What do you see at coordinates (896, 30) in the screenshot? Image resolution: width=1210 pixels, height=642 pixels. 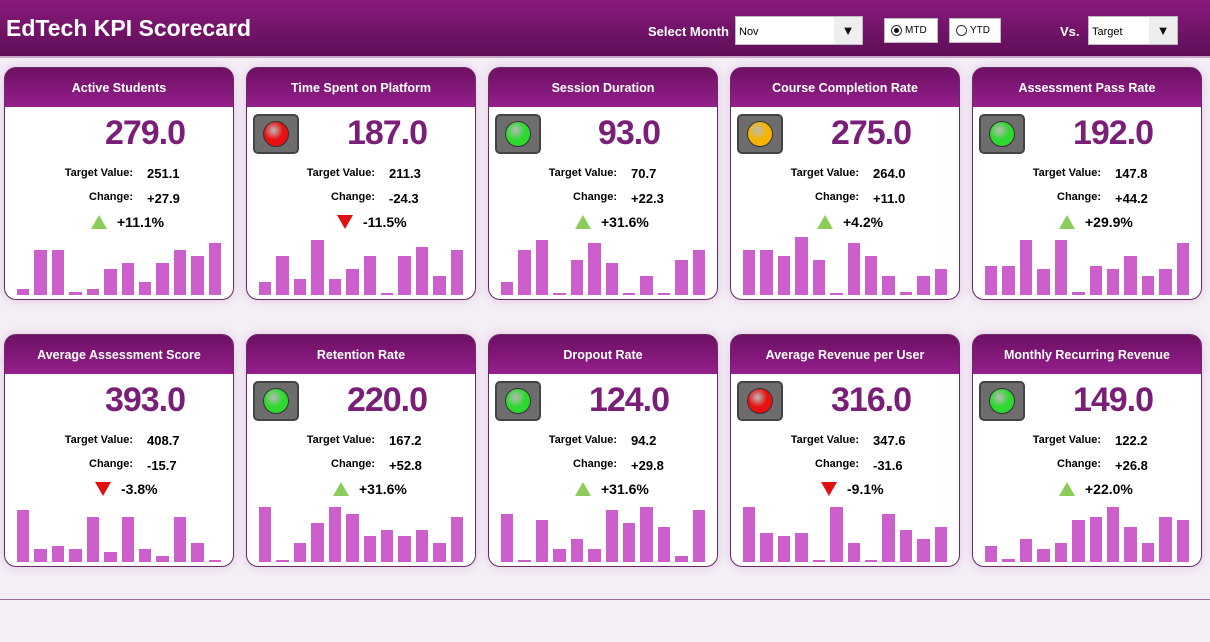 I see `radio-selected-icon` at bounding box center [896, 30].